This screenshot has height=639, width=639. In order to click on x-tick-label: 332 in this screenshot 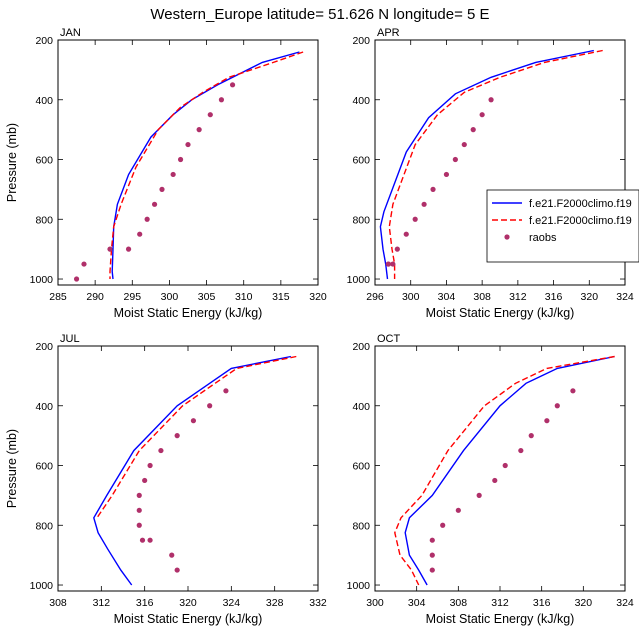, I will do `click(318, 603)`.